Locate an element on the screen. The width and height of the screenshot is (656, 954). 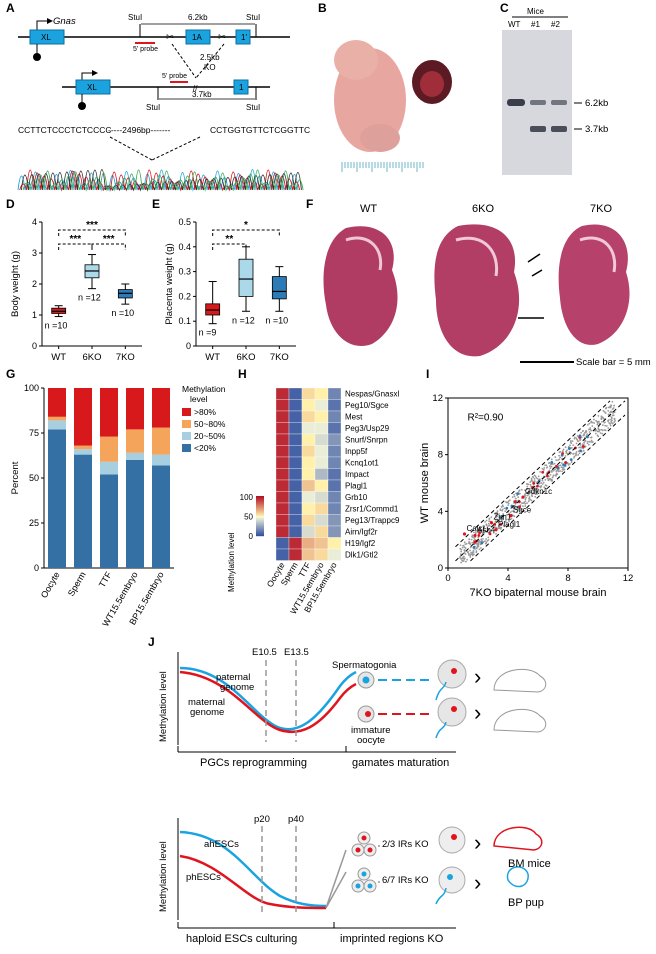
x-tick-label: 7KO is located at coordinates (279, 357).